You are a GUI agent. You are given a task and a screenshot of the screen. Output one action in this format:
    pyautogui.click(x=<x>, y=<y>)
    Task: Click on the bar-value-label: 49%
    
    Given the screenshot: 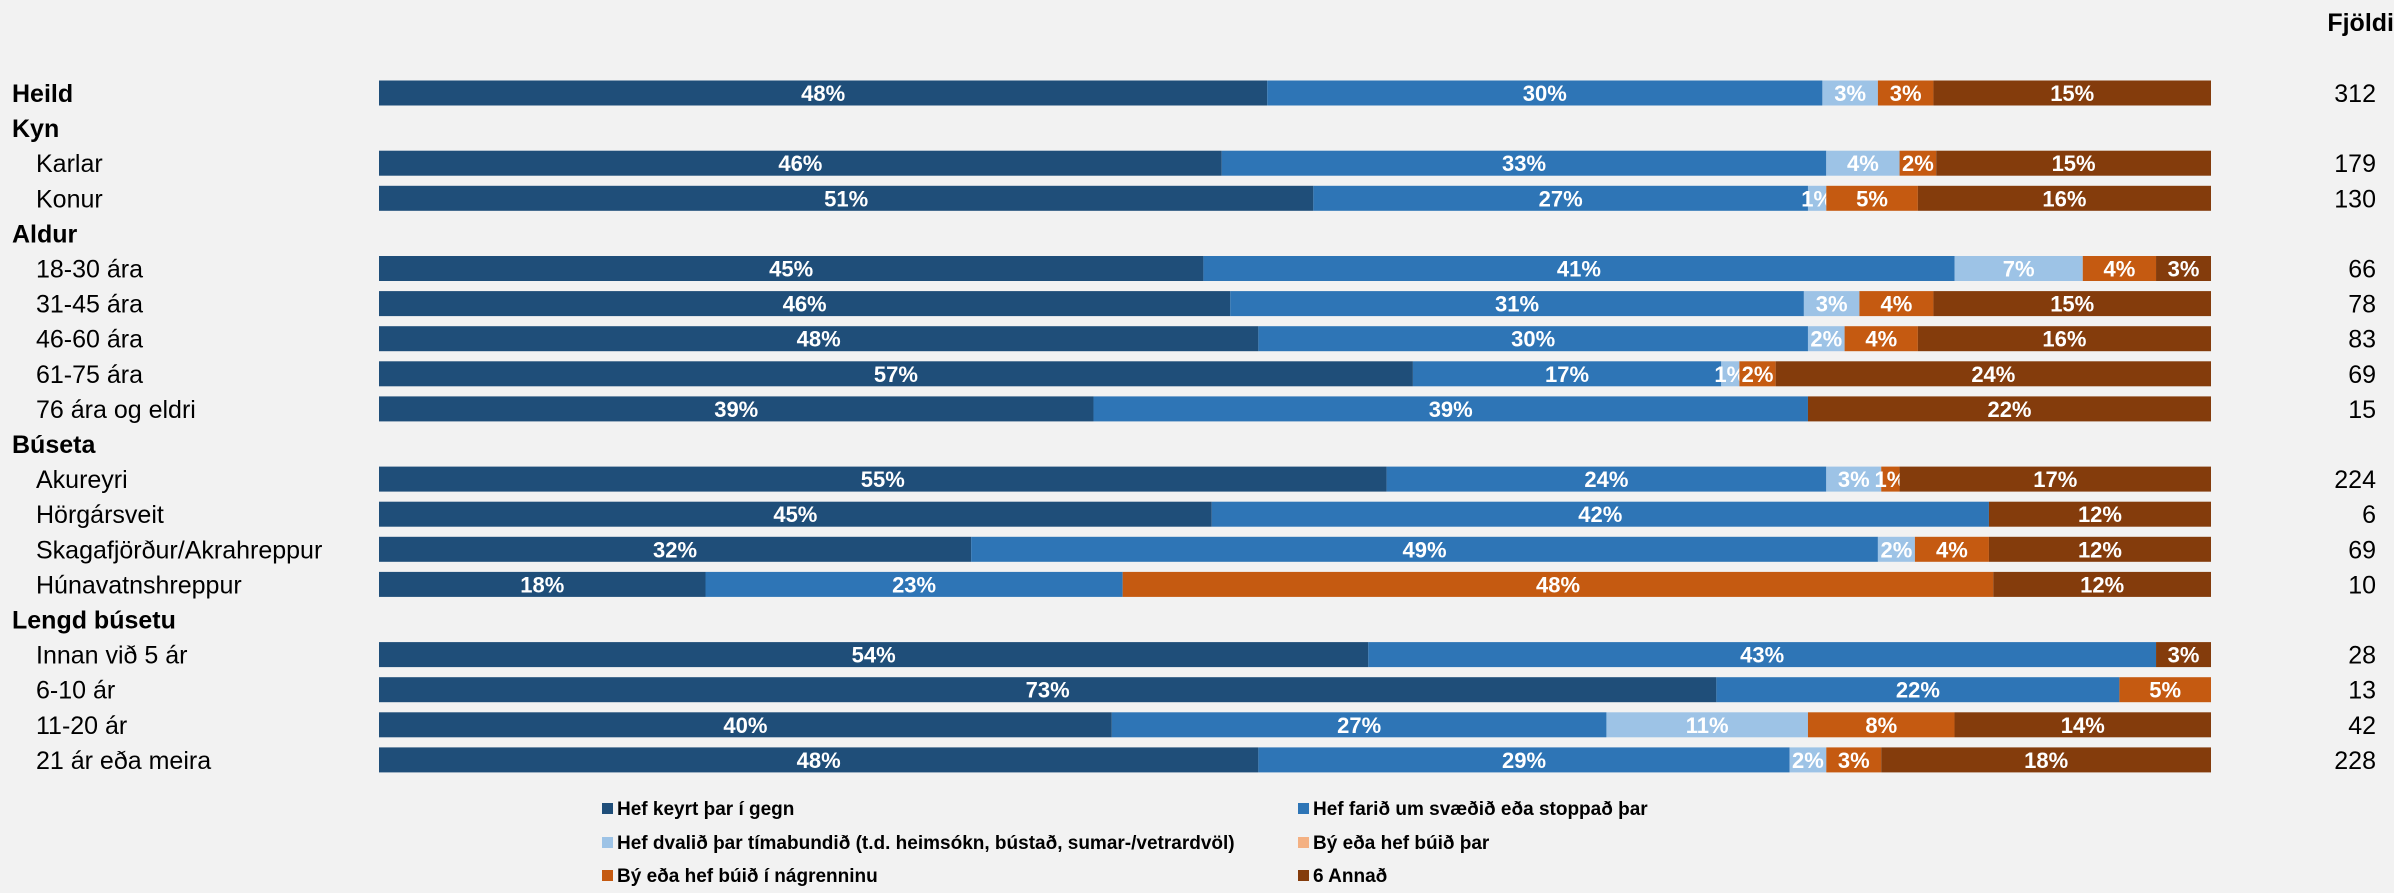 What is the action you would take?
    pyautogui.click(x=1425, y=549)
    